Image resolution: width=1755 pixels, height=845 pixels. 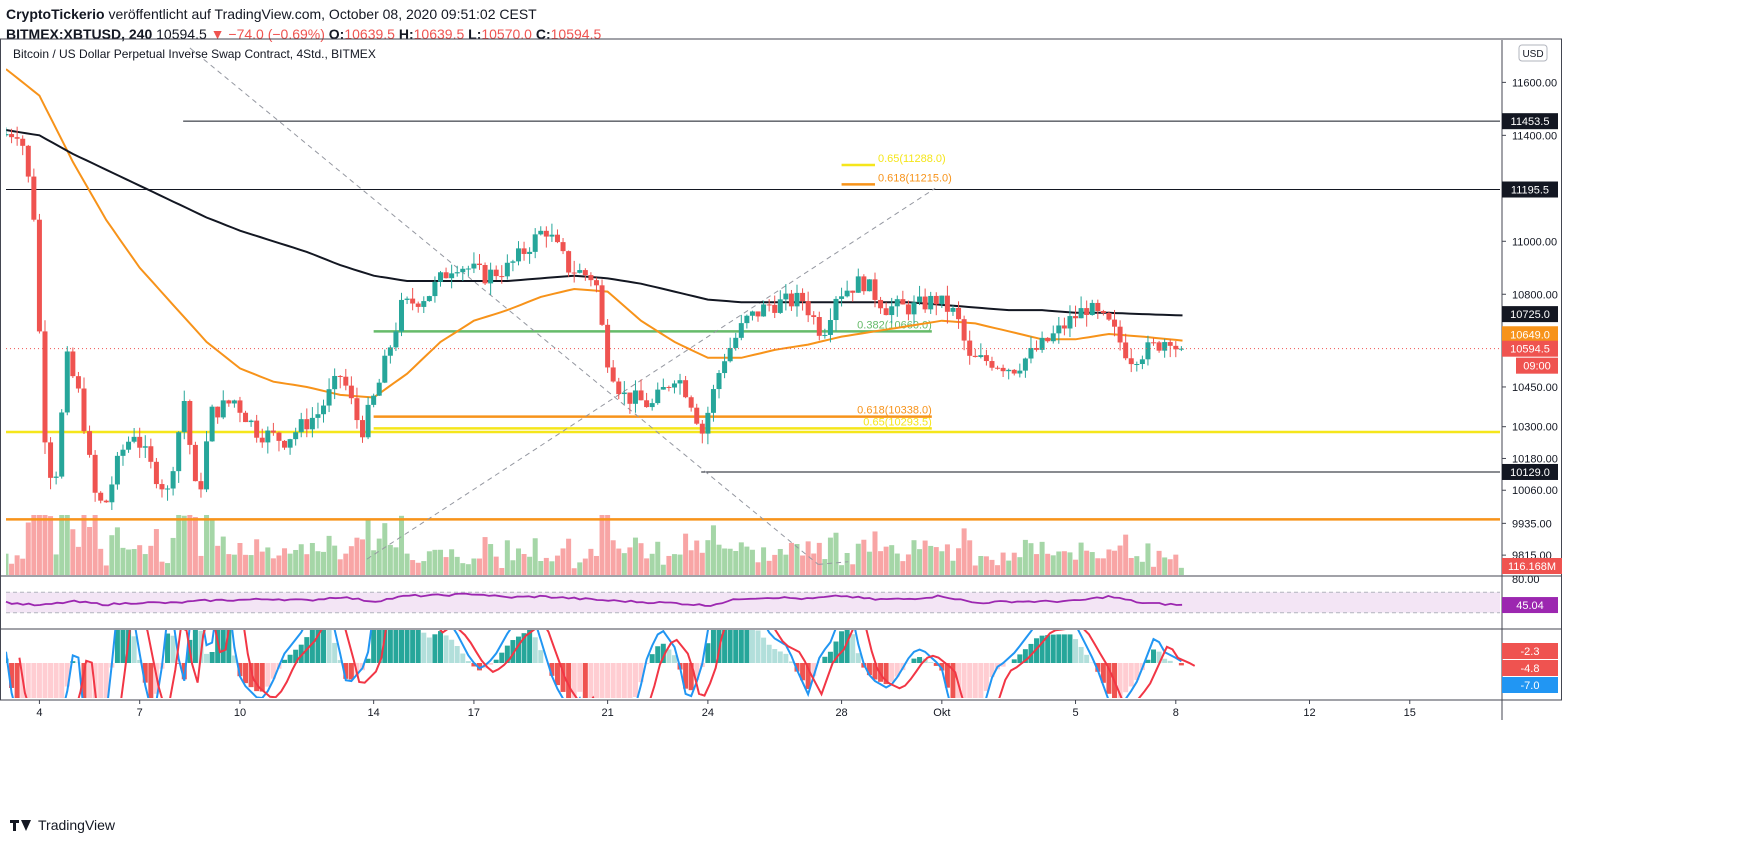 What do you see at coordinates (55, 14) in the screenshot?
I see `publisher-name: CryptoTickerio` at bounding box center [55, 14].